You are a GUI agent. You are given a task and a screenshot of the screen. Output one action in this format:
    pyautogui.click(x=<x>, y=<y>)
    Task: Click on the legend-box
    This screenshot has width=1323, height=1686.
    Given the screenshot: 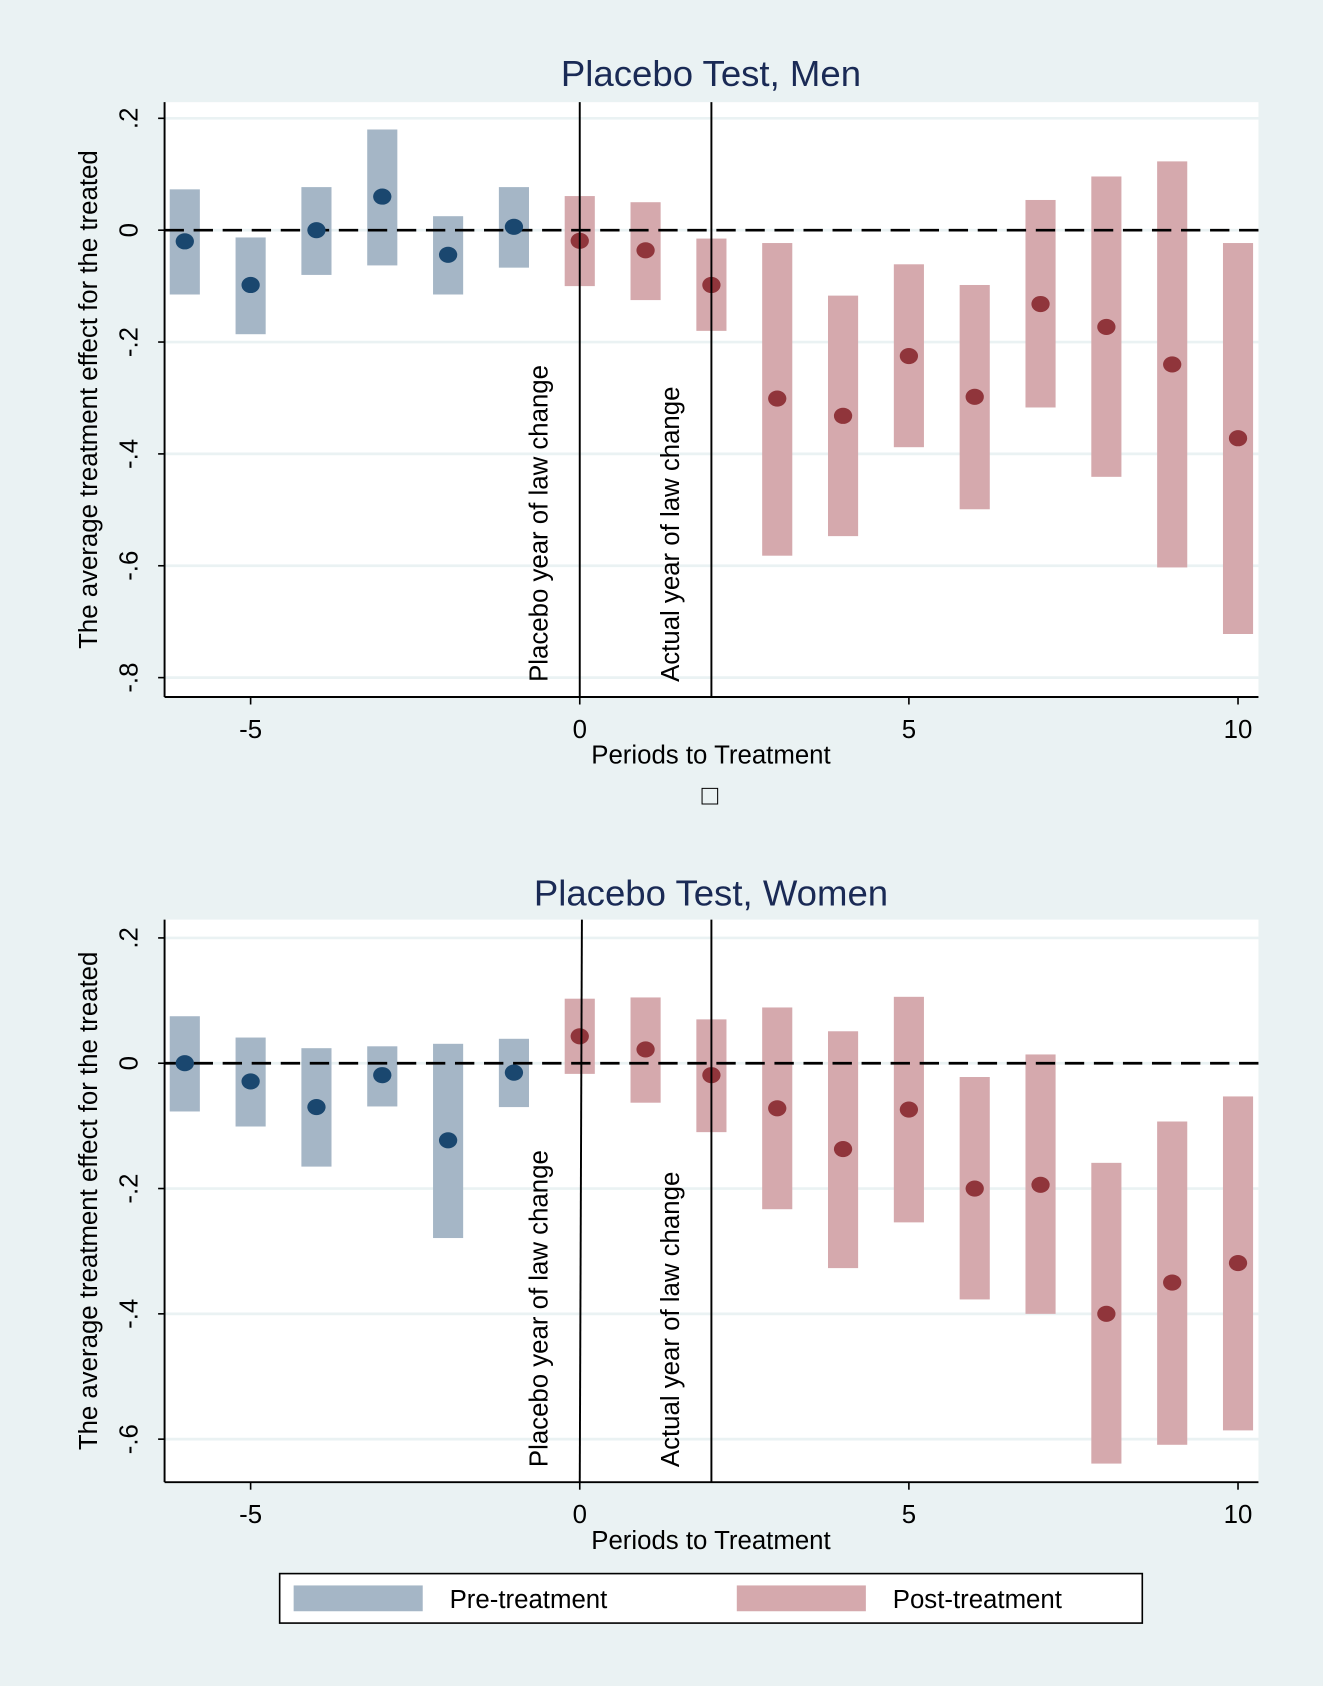 What is the action you would take?
    pyautogui.click(x=711, y=1598)
    